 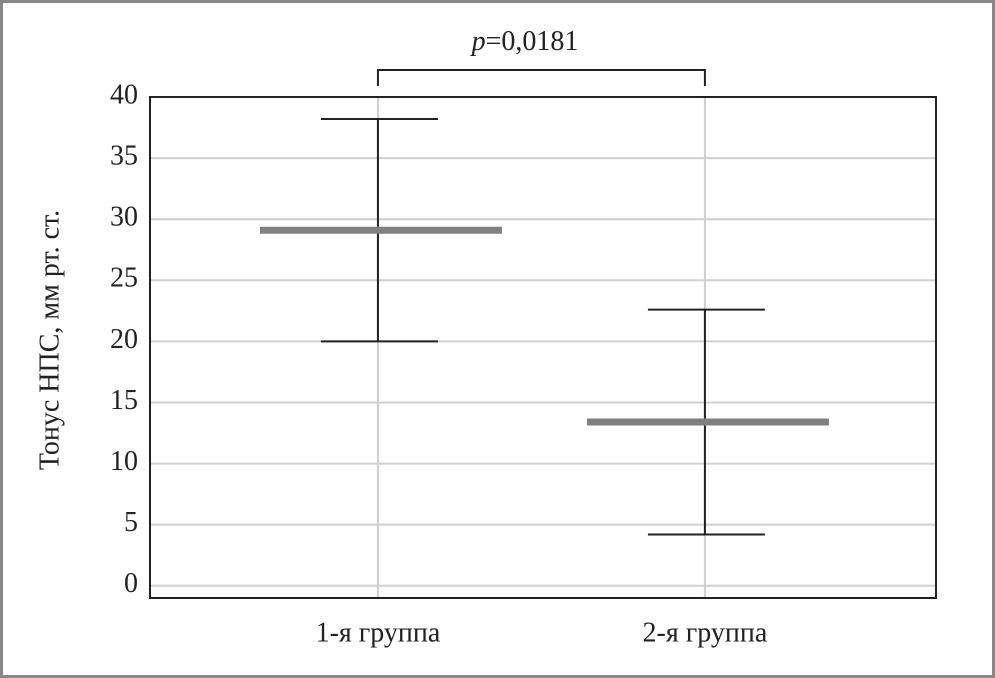 I want to click on x-tick-label: 1-я группа, so click(x=378, y=632).